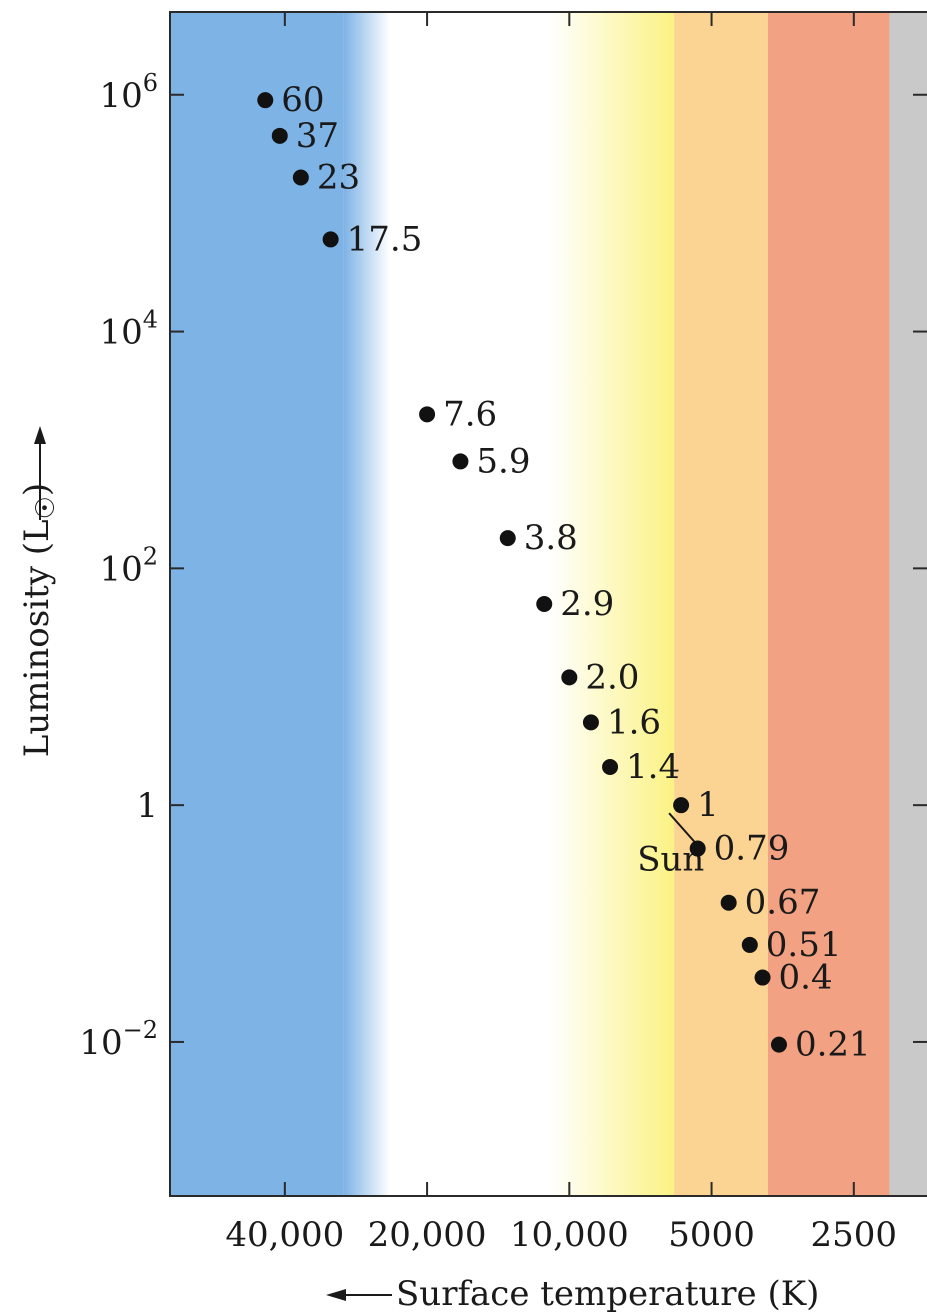  Describe the element at coordinates (804, 945) in the screenshot. I see `star-mass-label: 0.51` at that location.